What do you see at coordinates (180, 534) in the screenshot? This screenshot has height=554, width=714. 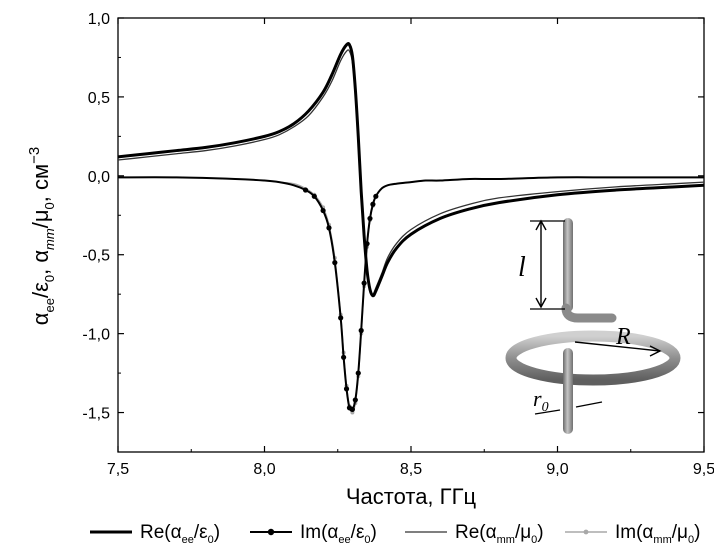 I see `legend-label: Re(αee/ε0)` at bounding box center [180, 534].